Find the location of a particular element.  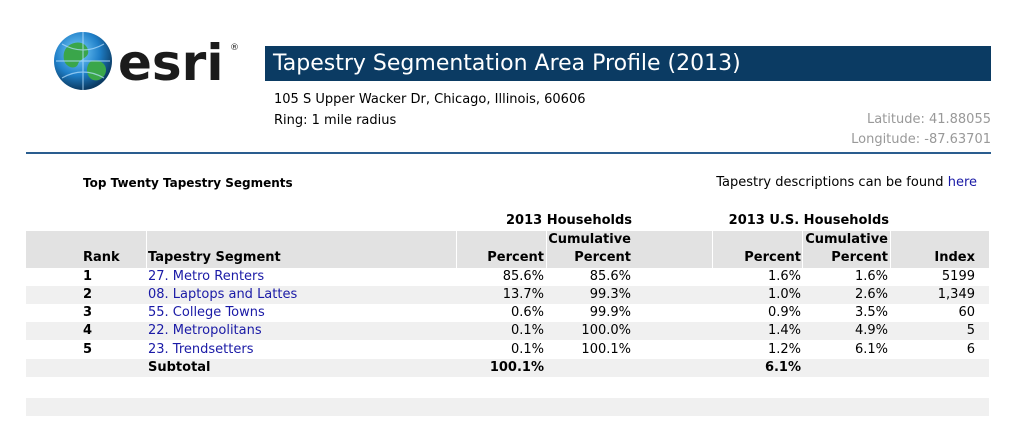

segment-link: 23. Trendsetters is located at coordinates (201, 349).